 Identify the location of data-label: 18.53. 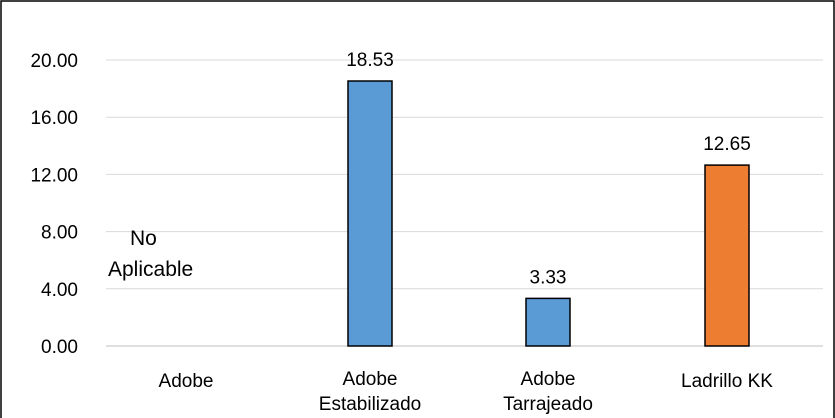
(370, 60).